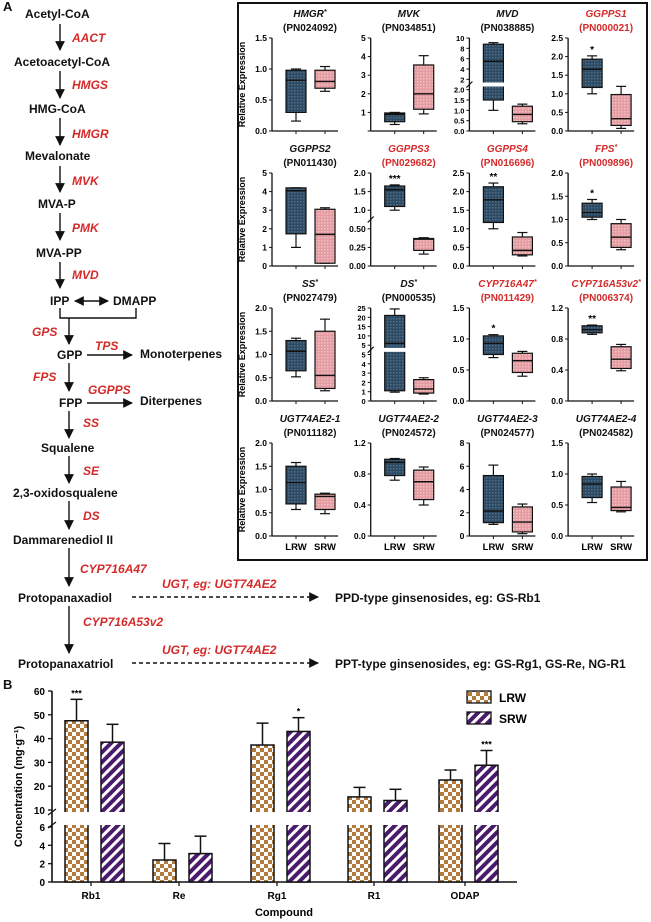  Describe the element at coordinates (507, 419) in the screenshot. I see `gene-name: UGT74AE2-3` at that location.